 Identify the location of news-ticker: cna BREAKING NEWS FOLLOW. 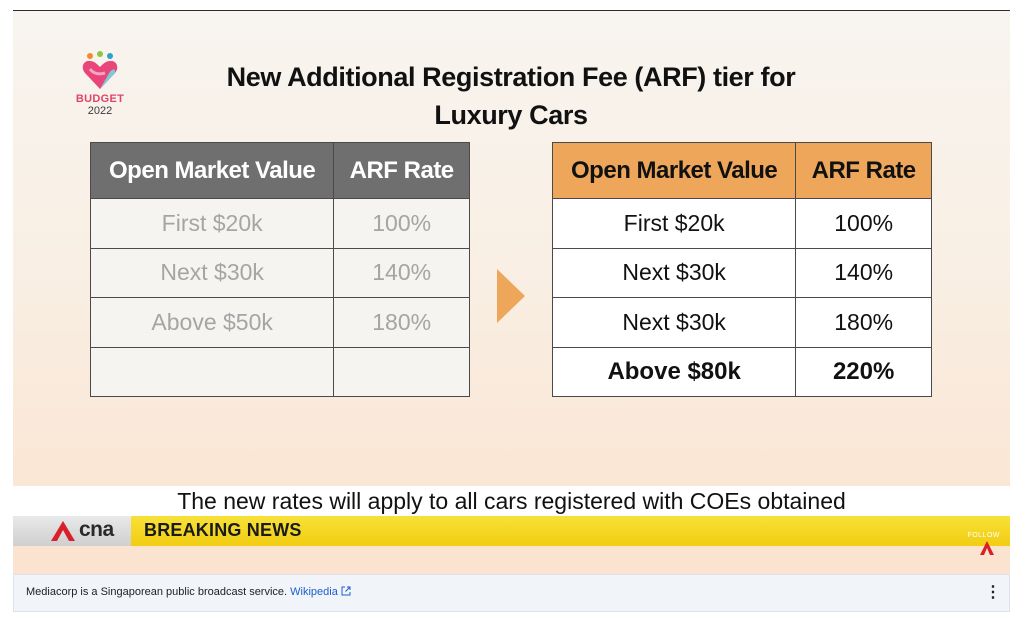
(511, 531).